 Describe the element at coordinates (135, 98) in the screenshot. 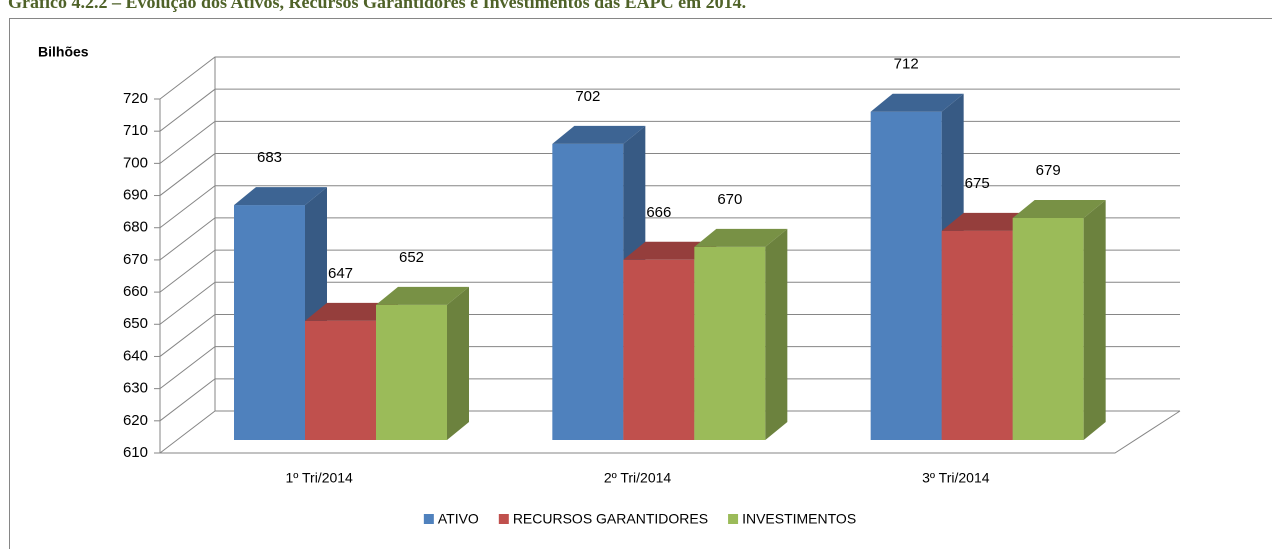

I see `y-tick-label: 720` at that location.